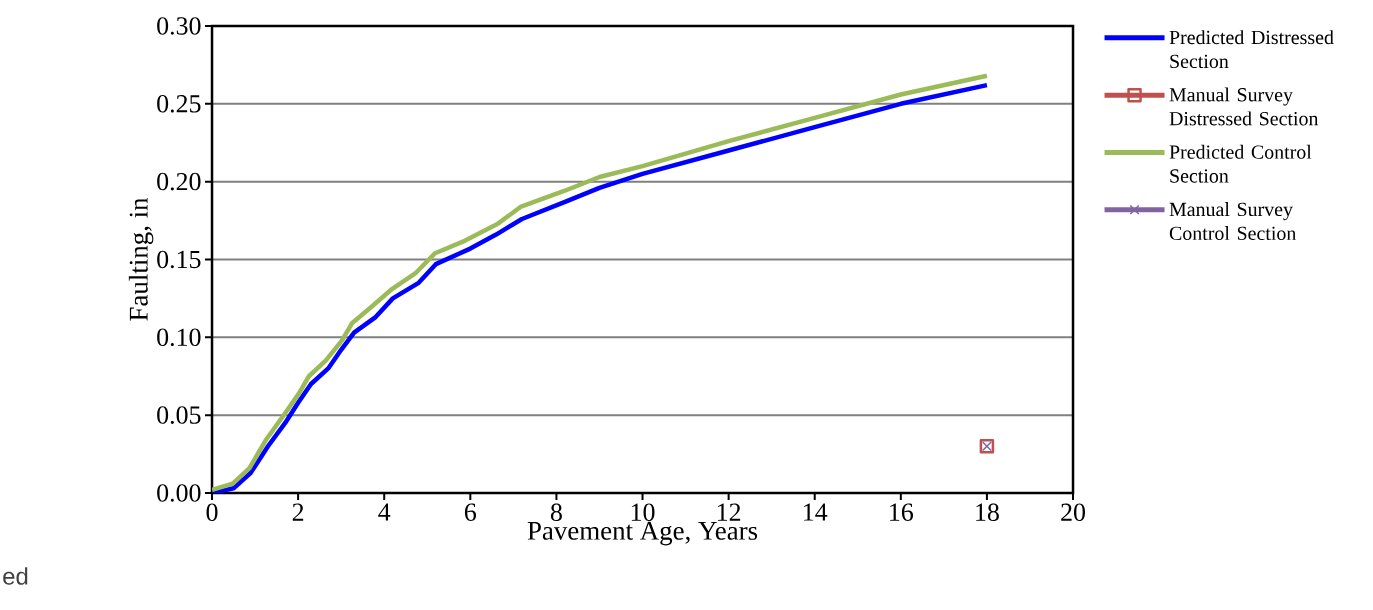 This screenshot has width=1373, height=610. What do you see at coordinates (179, 26) in the screenshot?
I see `y-tick-label: 0.30` at bounding box center [179, 26].